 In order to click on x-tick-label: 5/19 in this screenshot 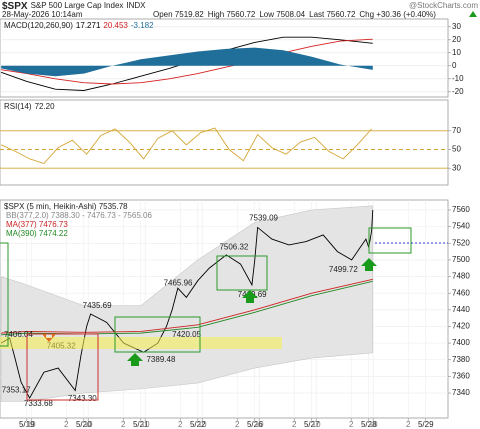, I will do `click(27, 424)`.